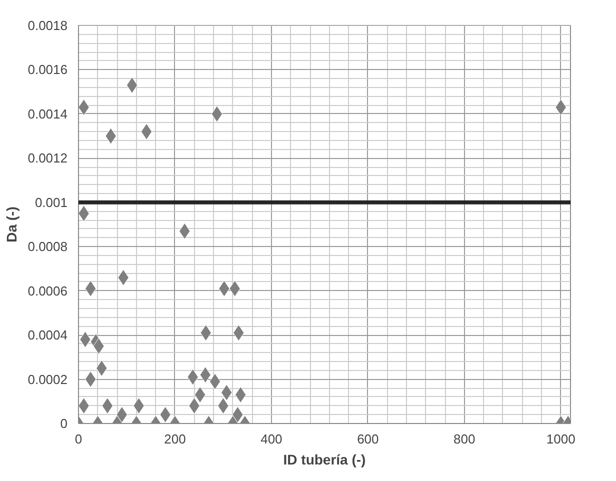 The image size is (616, 481). Describe the element at coordinates (51, 202) in the screenshot. I see `y-tick-label: 0.001` at that location.